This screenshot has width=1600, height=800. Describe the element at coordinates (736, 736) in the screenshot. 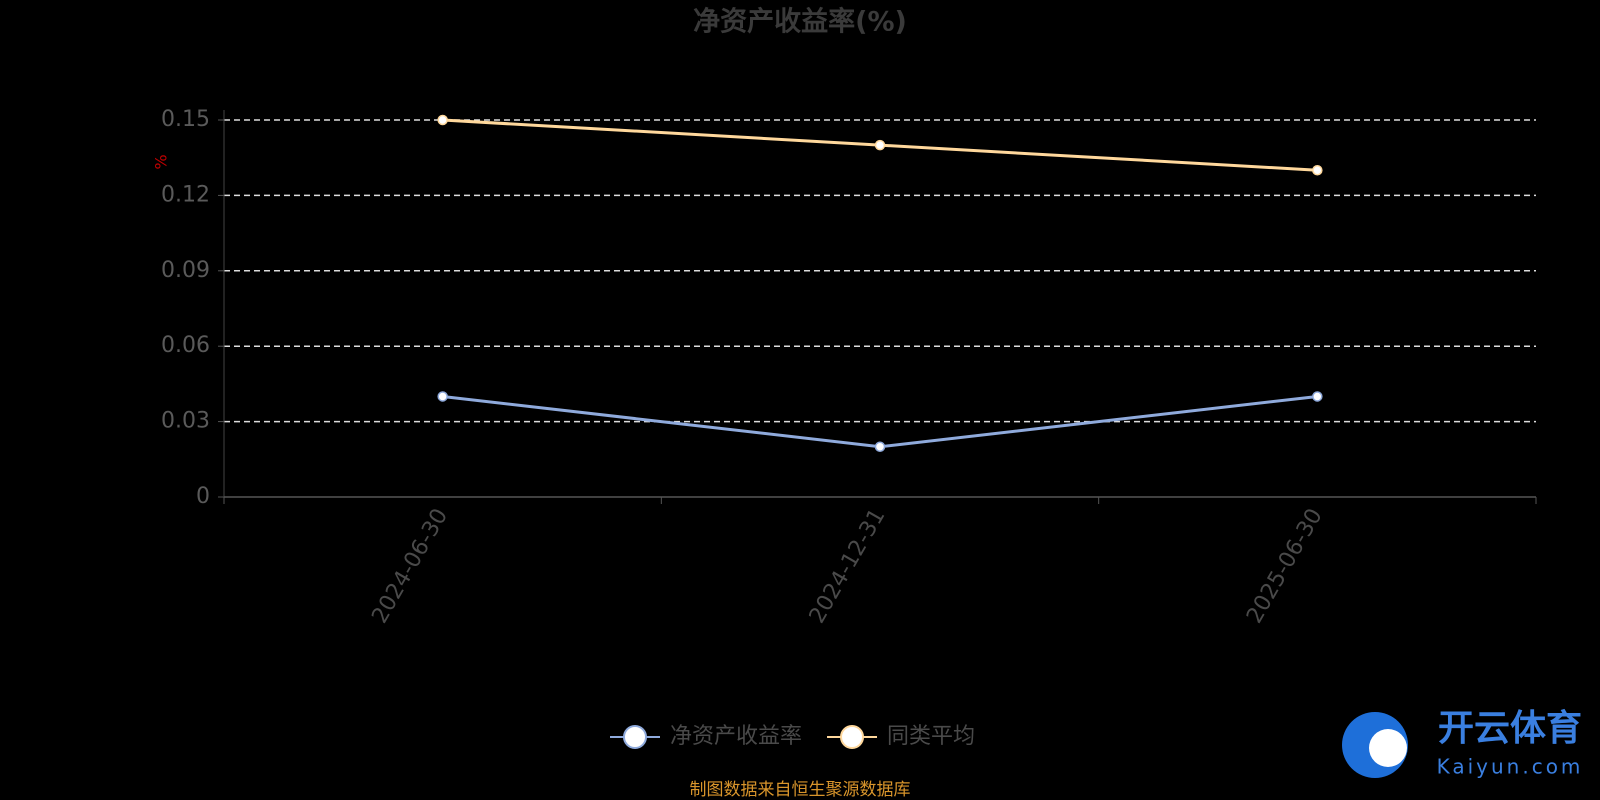

I see `legend-label: 净资产收益率` at that location.